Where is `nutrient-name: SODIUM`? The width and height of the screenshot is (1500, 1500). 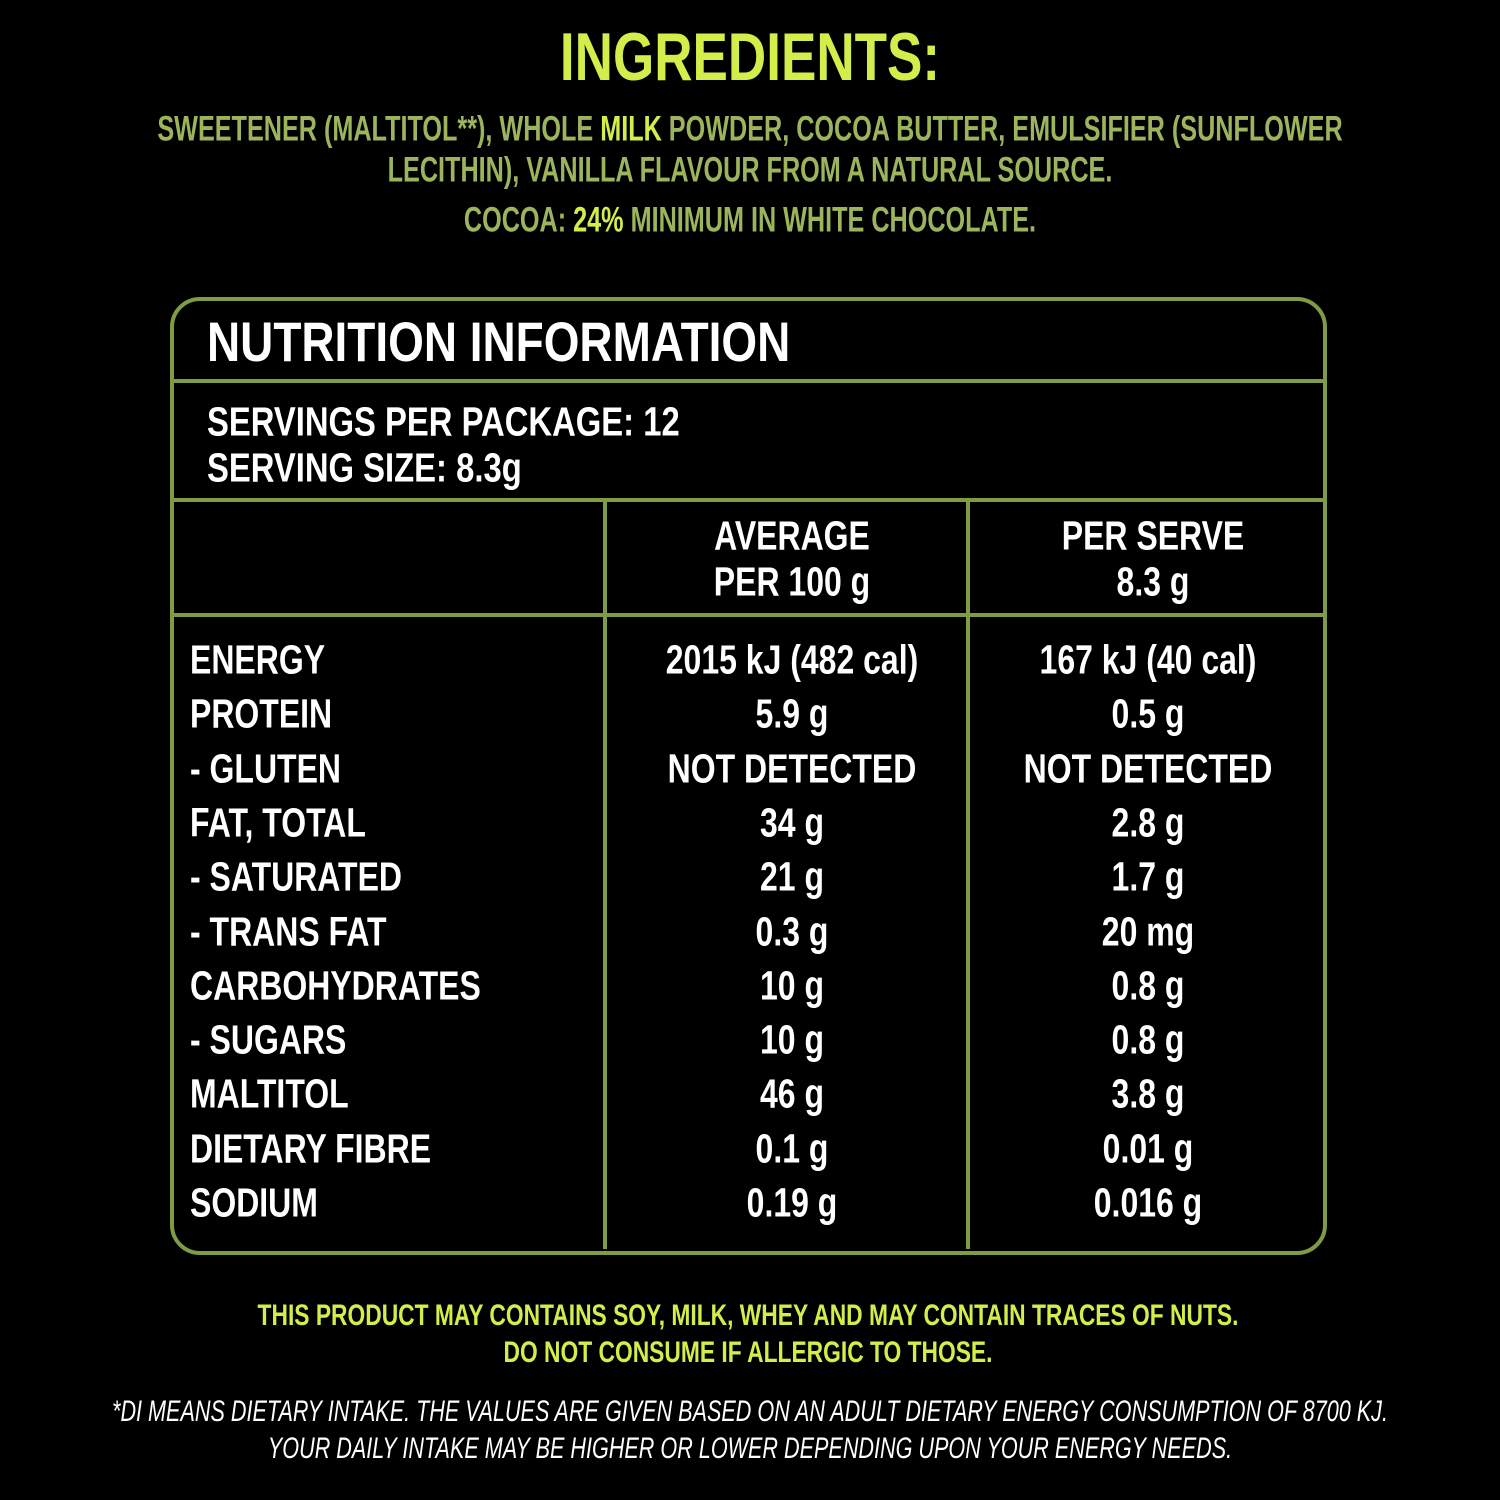
nutrient-name: SODIUM is located at coordinates (254, 1202).